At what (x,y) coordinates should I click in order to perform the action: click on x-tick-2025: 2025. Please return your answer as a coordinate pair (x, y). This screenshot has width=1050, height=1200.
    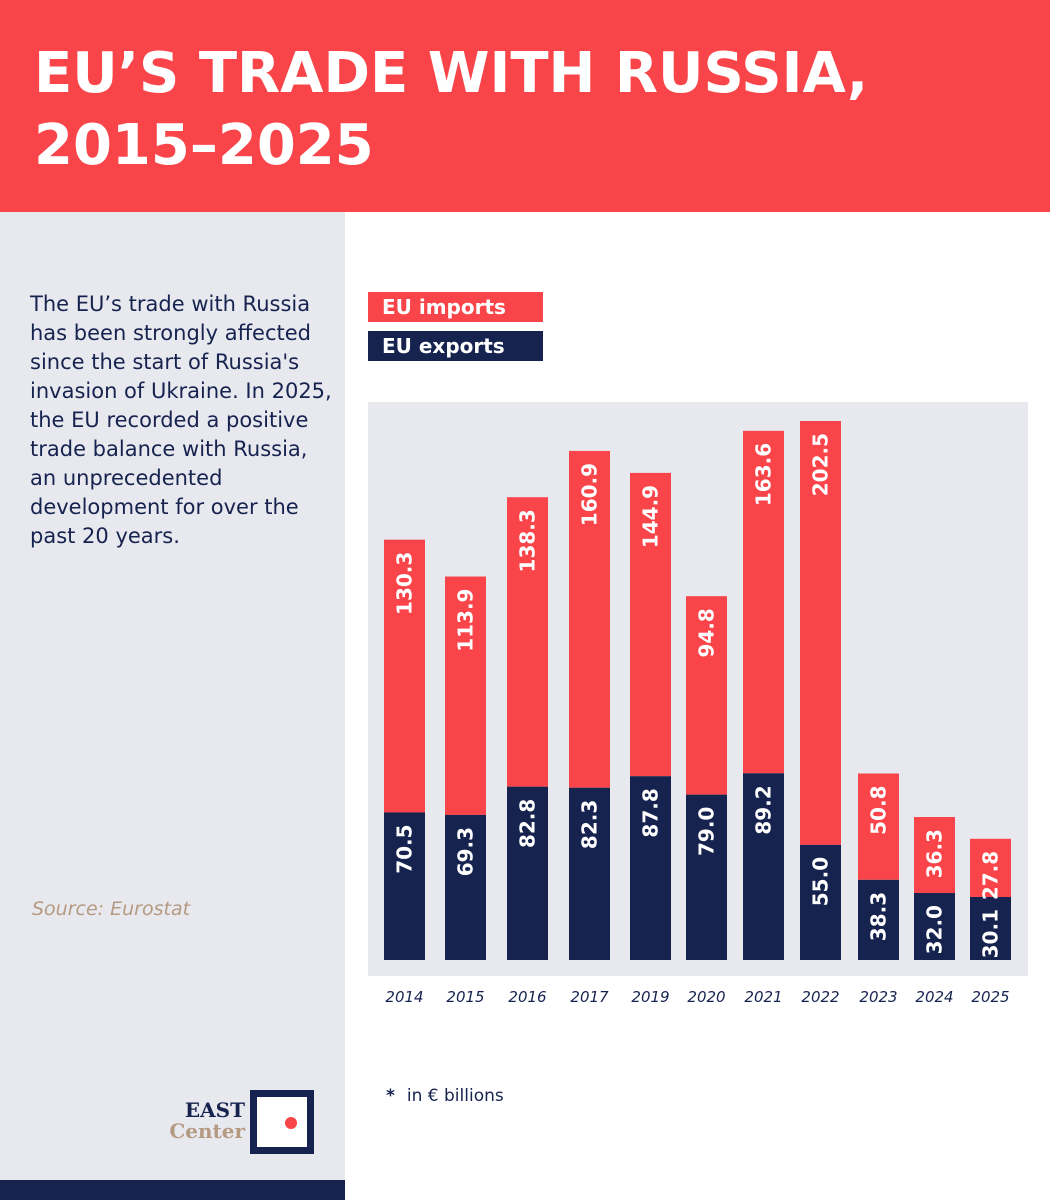
    Looking at the image, I should click on (990, 997).